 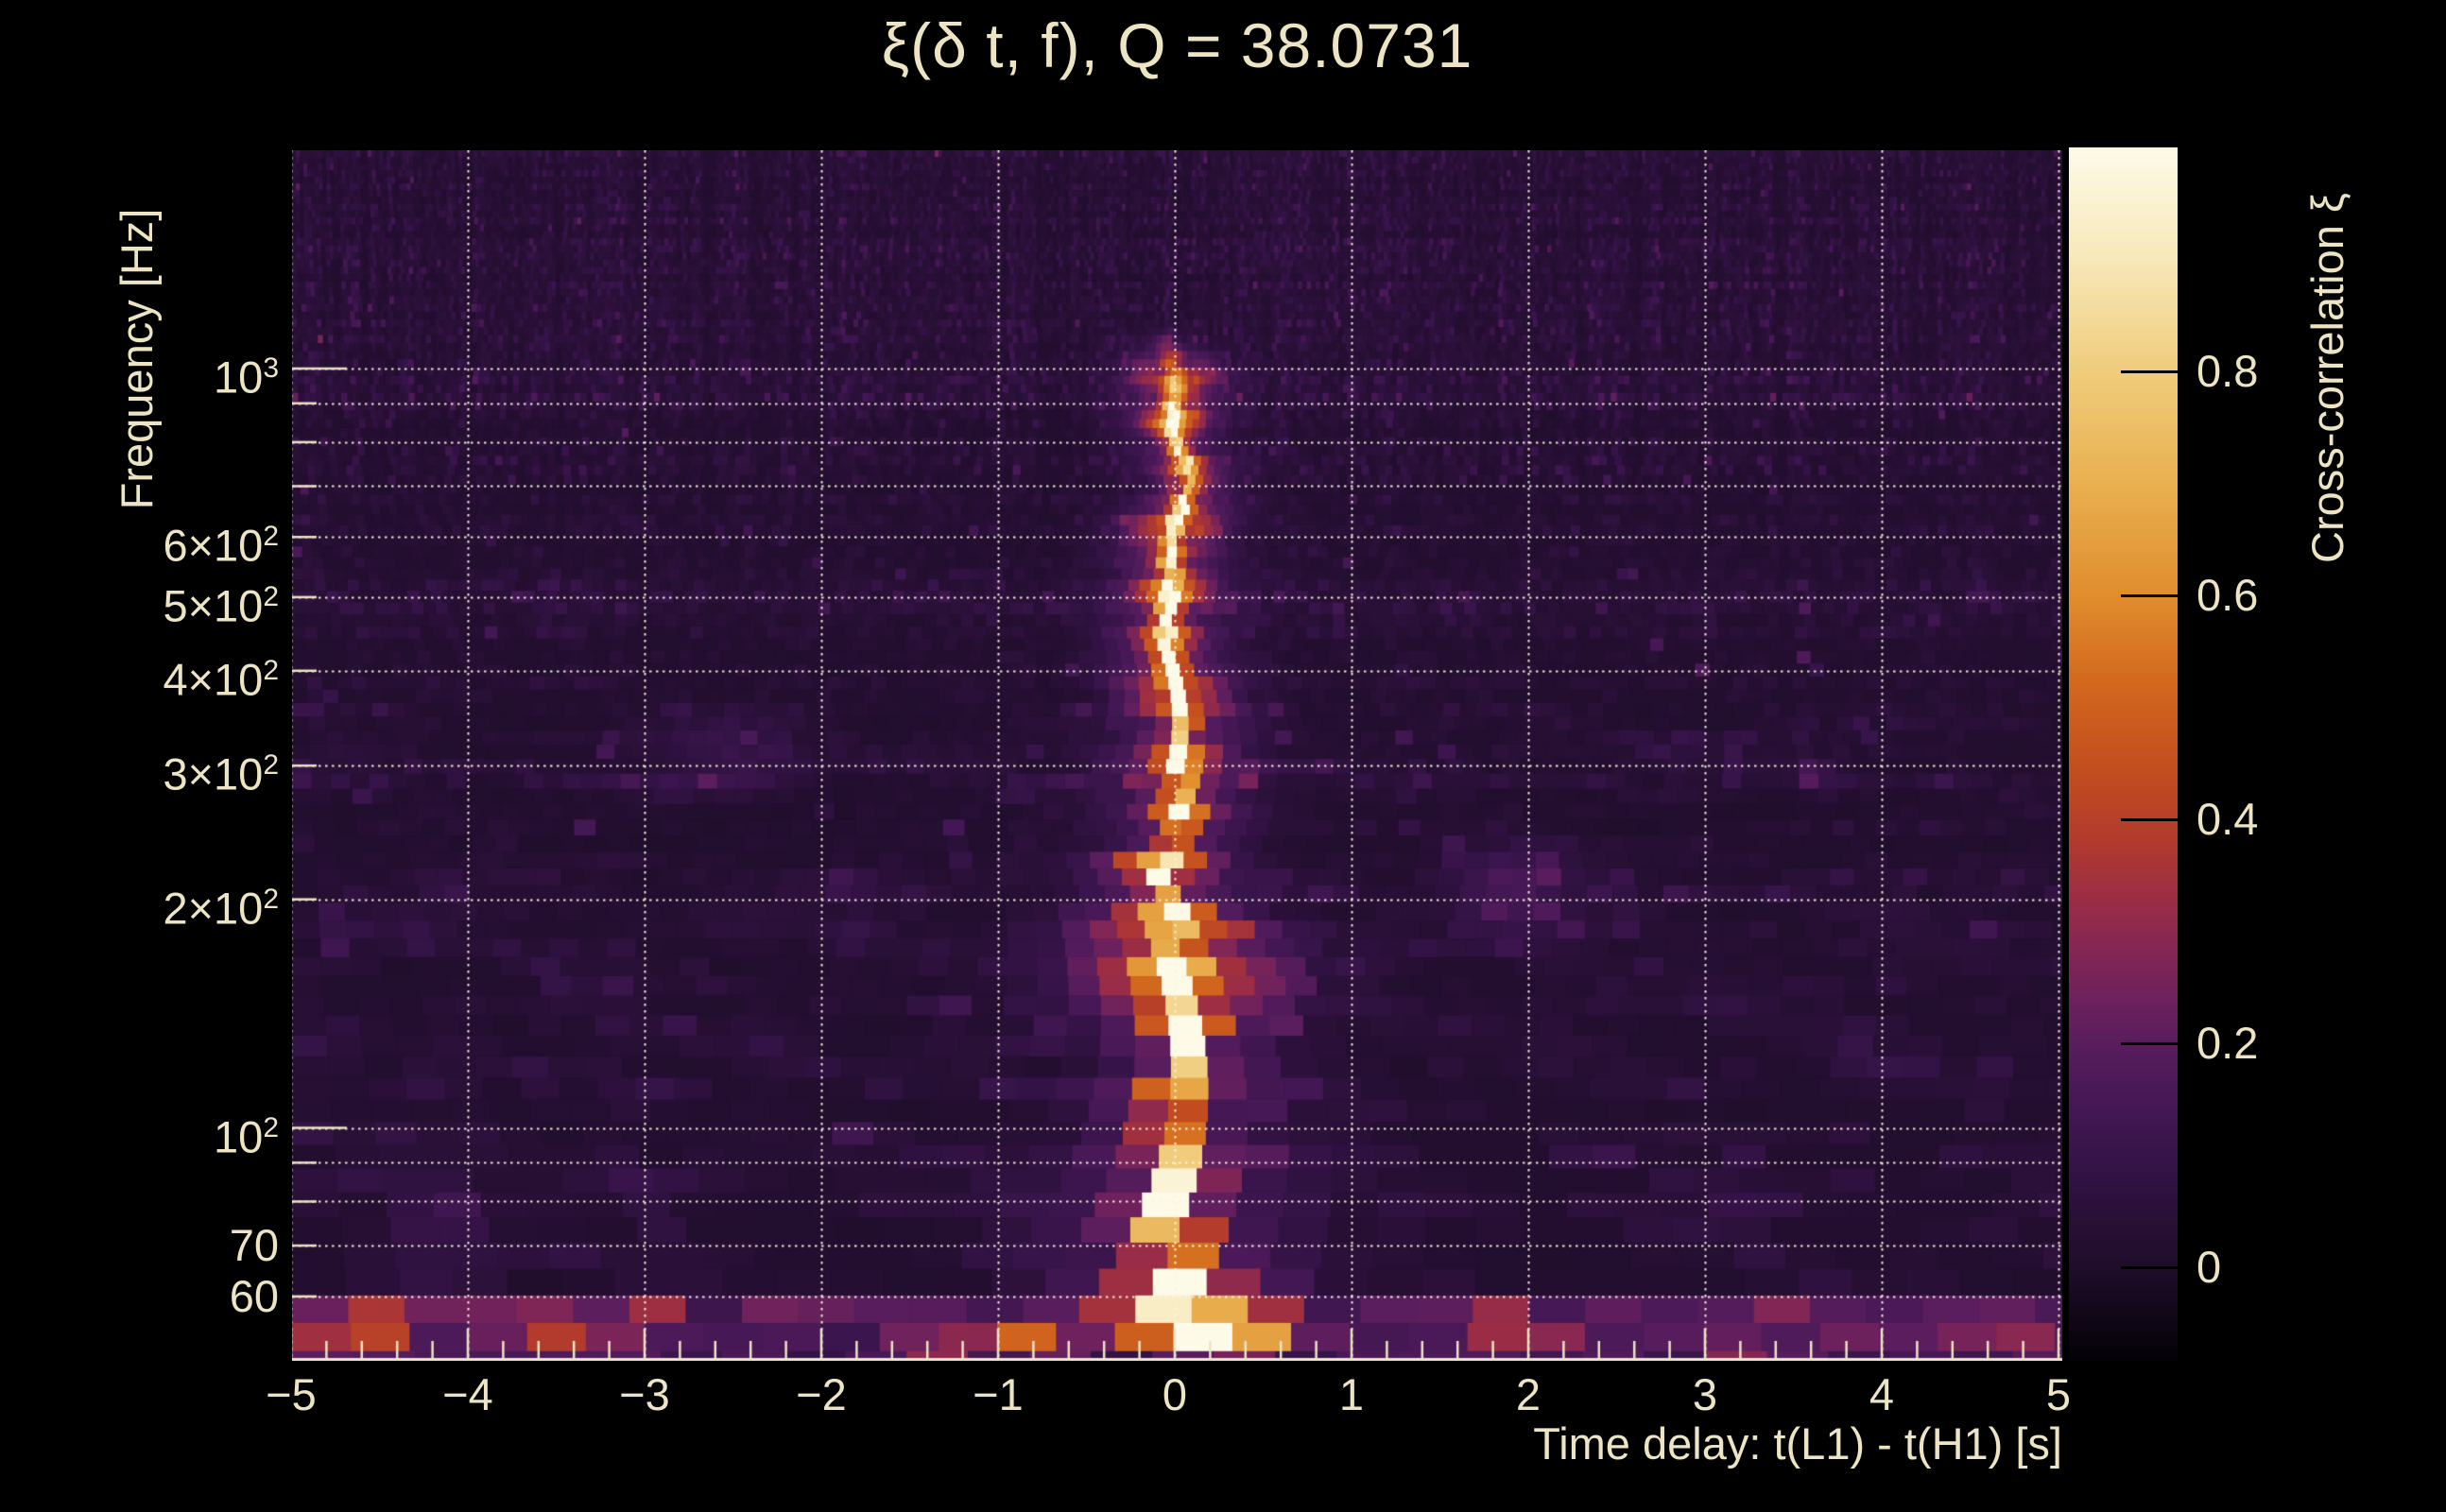 I want to click on y-tick-label: 4×10², so click(x=221, y=679).